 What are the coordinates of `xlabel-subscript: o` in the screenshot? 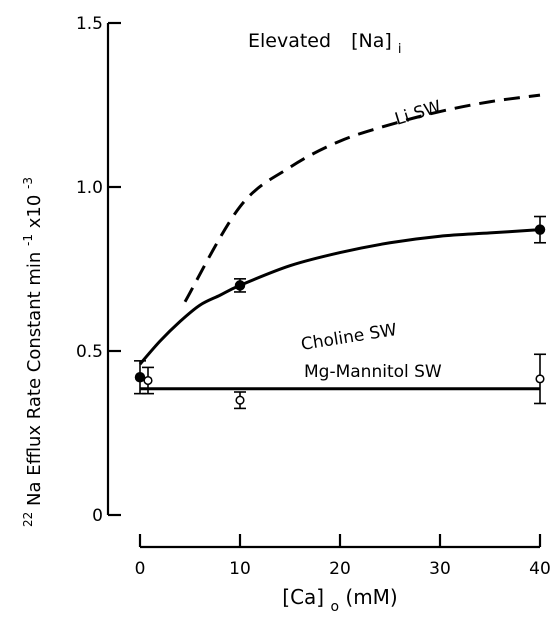 It's located at (334, 607).